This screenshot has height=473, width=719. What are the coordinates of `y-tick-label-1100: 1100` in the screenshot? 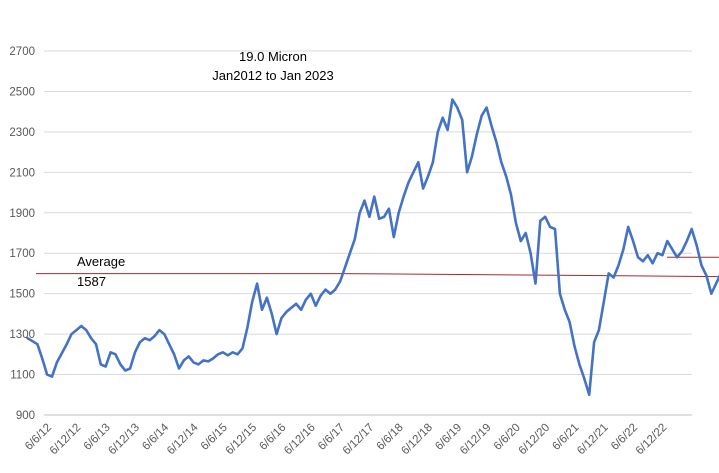 It's located at (22, 376).